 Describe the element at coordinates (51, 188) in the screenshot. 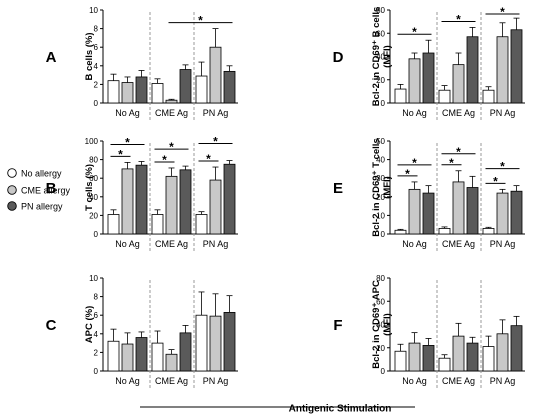

I see `panel-label-b: B` at that location.